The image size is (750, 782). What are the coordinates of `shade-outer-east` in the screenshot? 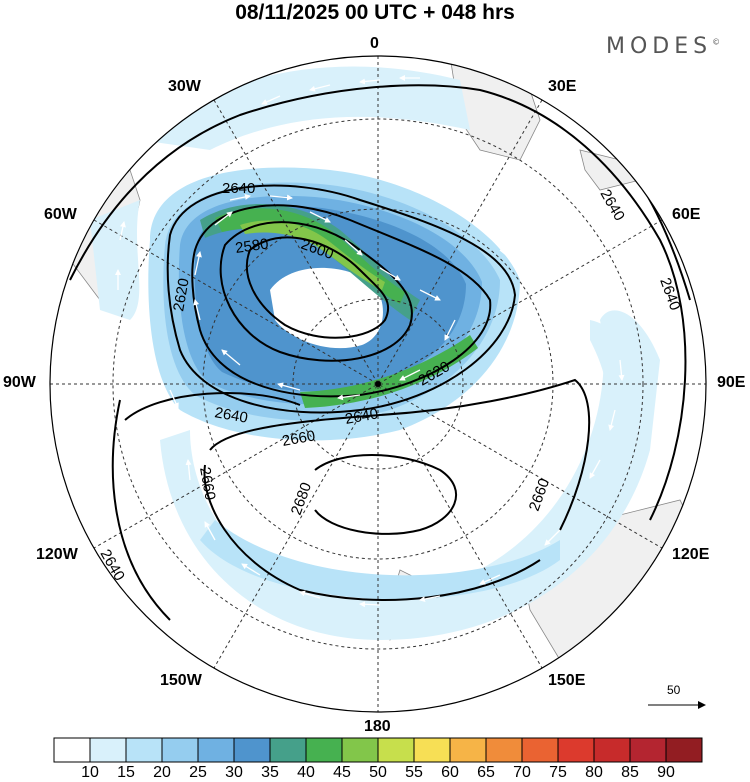 It's located at (616, 395).